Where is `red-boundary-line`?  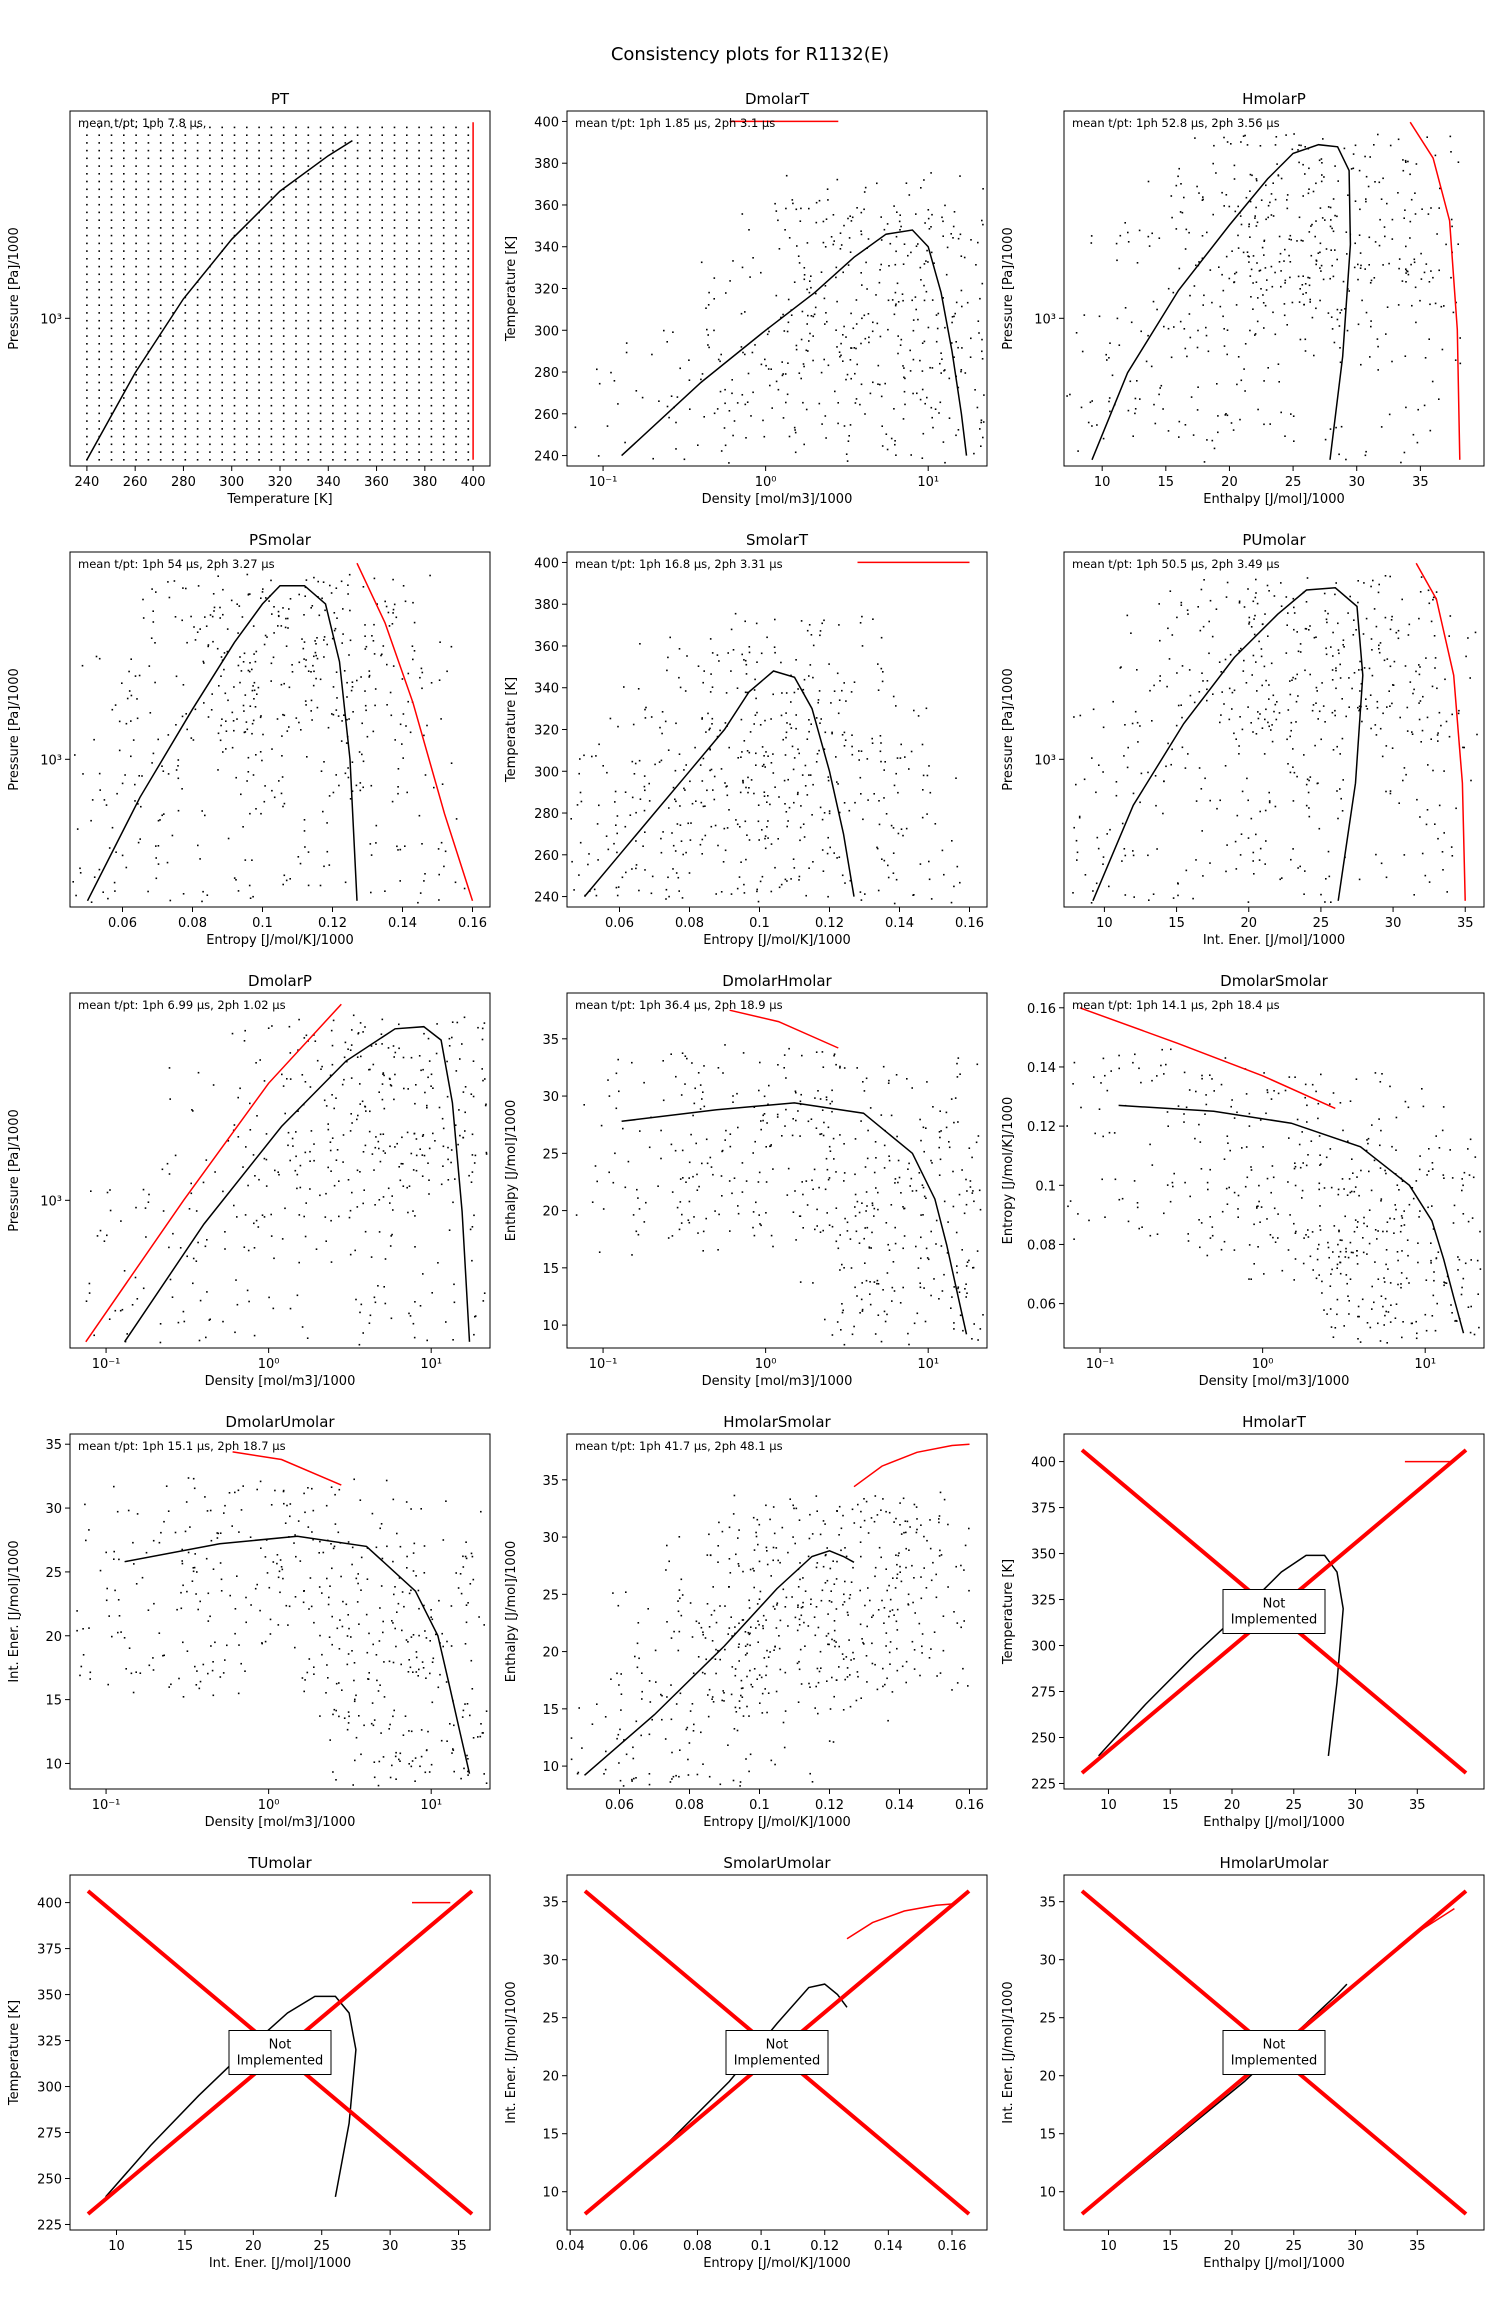
red-boundary-line is located at coordinates (1440, 731).